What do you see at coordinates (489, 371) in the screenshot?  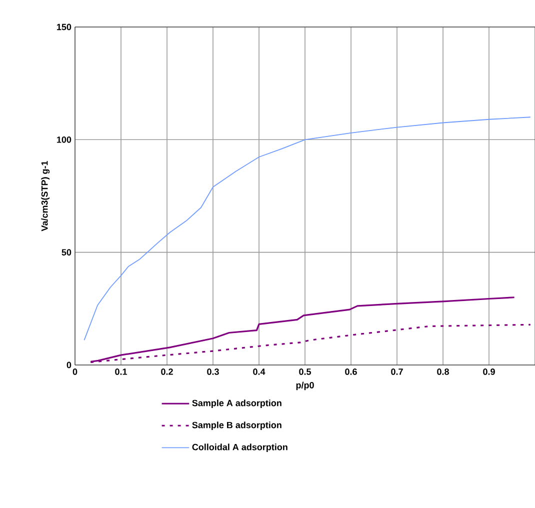 I see `x-tick-label: 0.9` at bounding box center [489, 371].